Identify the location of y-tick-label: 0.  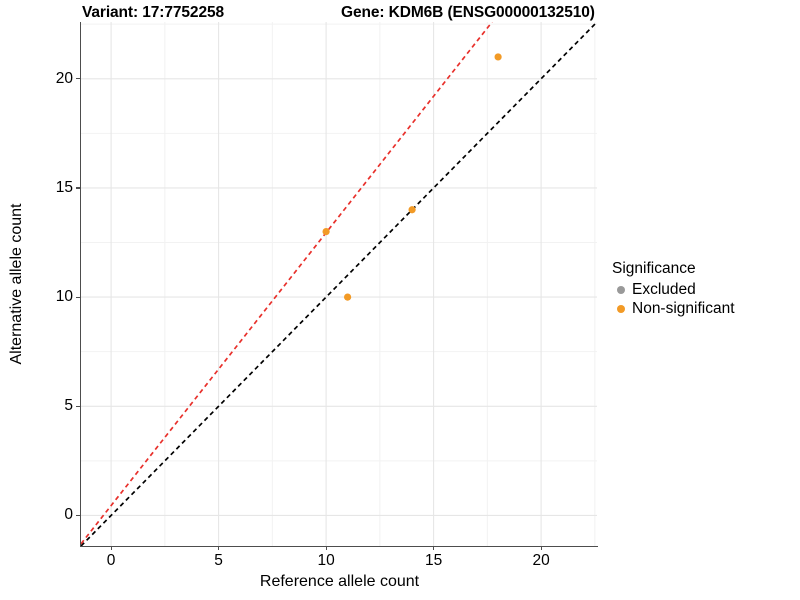
(68, 515).